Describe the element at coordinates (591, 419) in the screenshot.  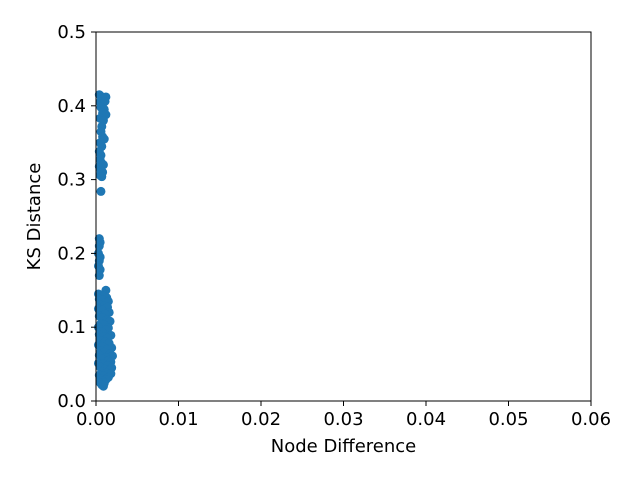
I see `x-tick-label: 0.06` at that location.